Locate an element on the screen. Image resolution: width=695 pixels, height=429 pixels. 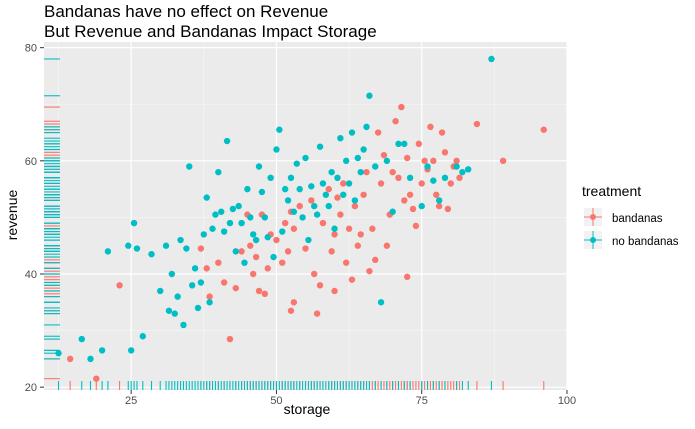
chart-title-line-1: Bandanas have no effect on Revenue is located at coordinates (186, 11).